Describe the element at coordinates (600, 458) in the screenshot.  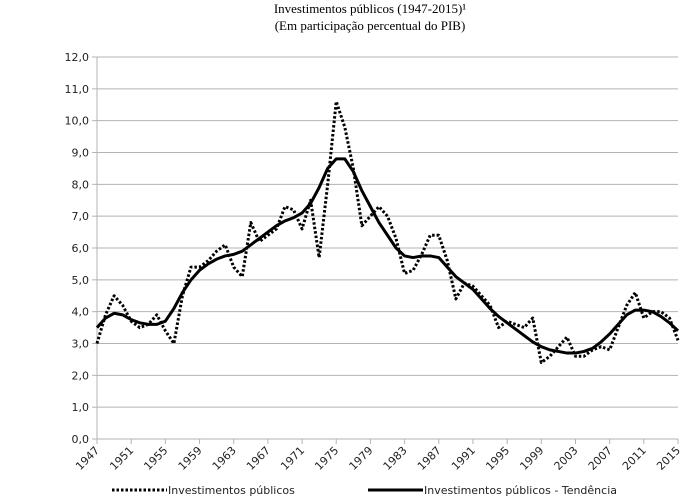
I see `x-tick-label: 2007` at that location.